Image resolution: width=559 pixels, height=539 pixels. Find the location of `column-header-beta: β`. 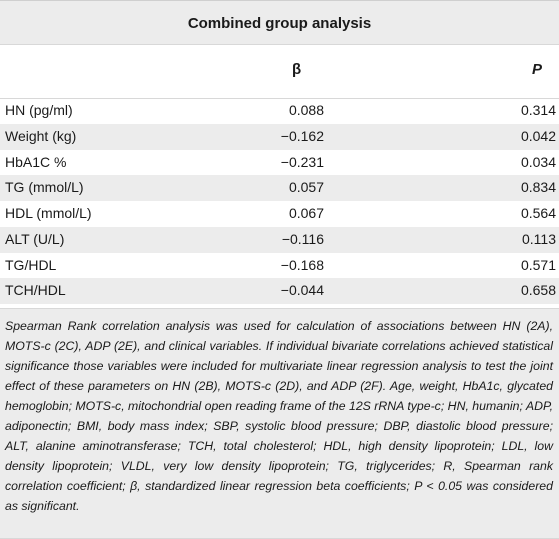

column-header-beta: β is located at coordinates (297, 69).